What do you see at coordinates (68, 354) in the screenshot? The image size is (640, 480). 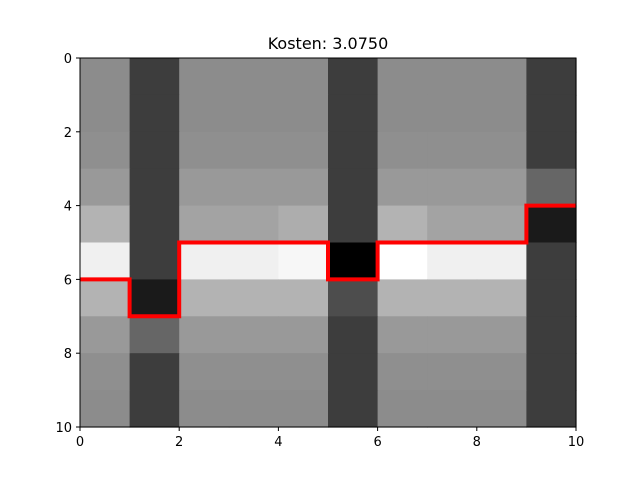 I see `y-tick-label: 8` at bounding box center [68, 354].